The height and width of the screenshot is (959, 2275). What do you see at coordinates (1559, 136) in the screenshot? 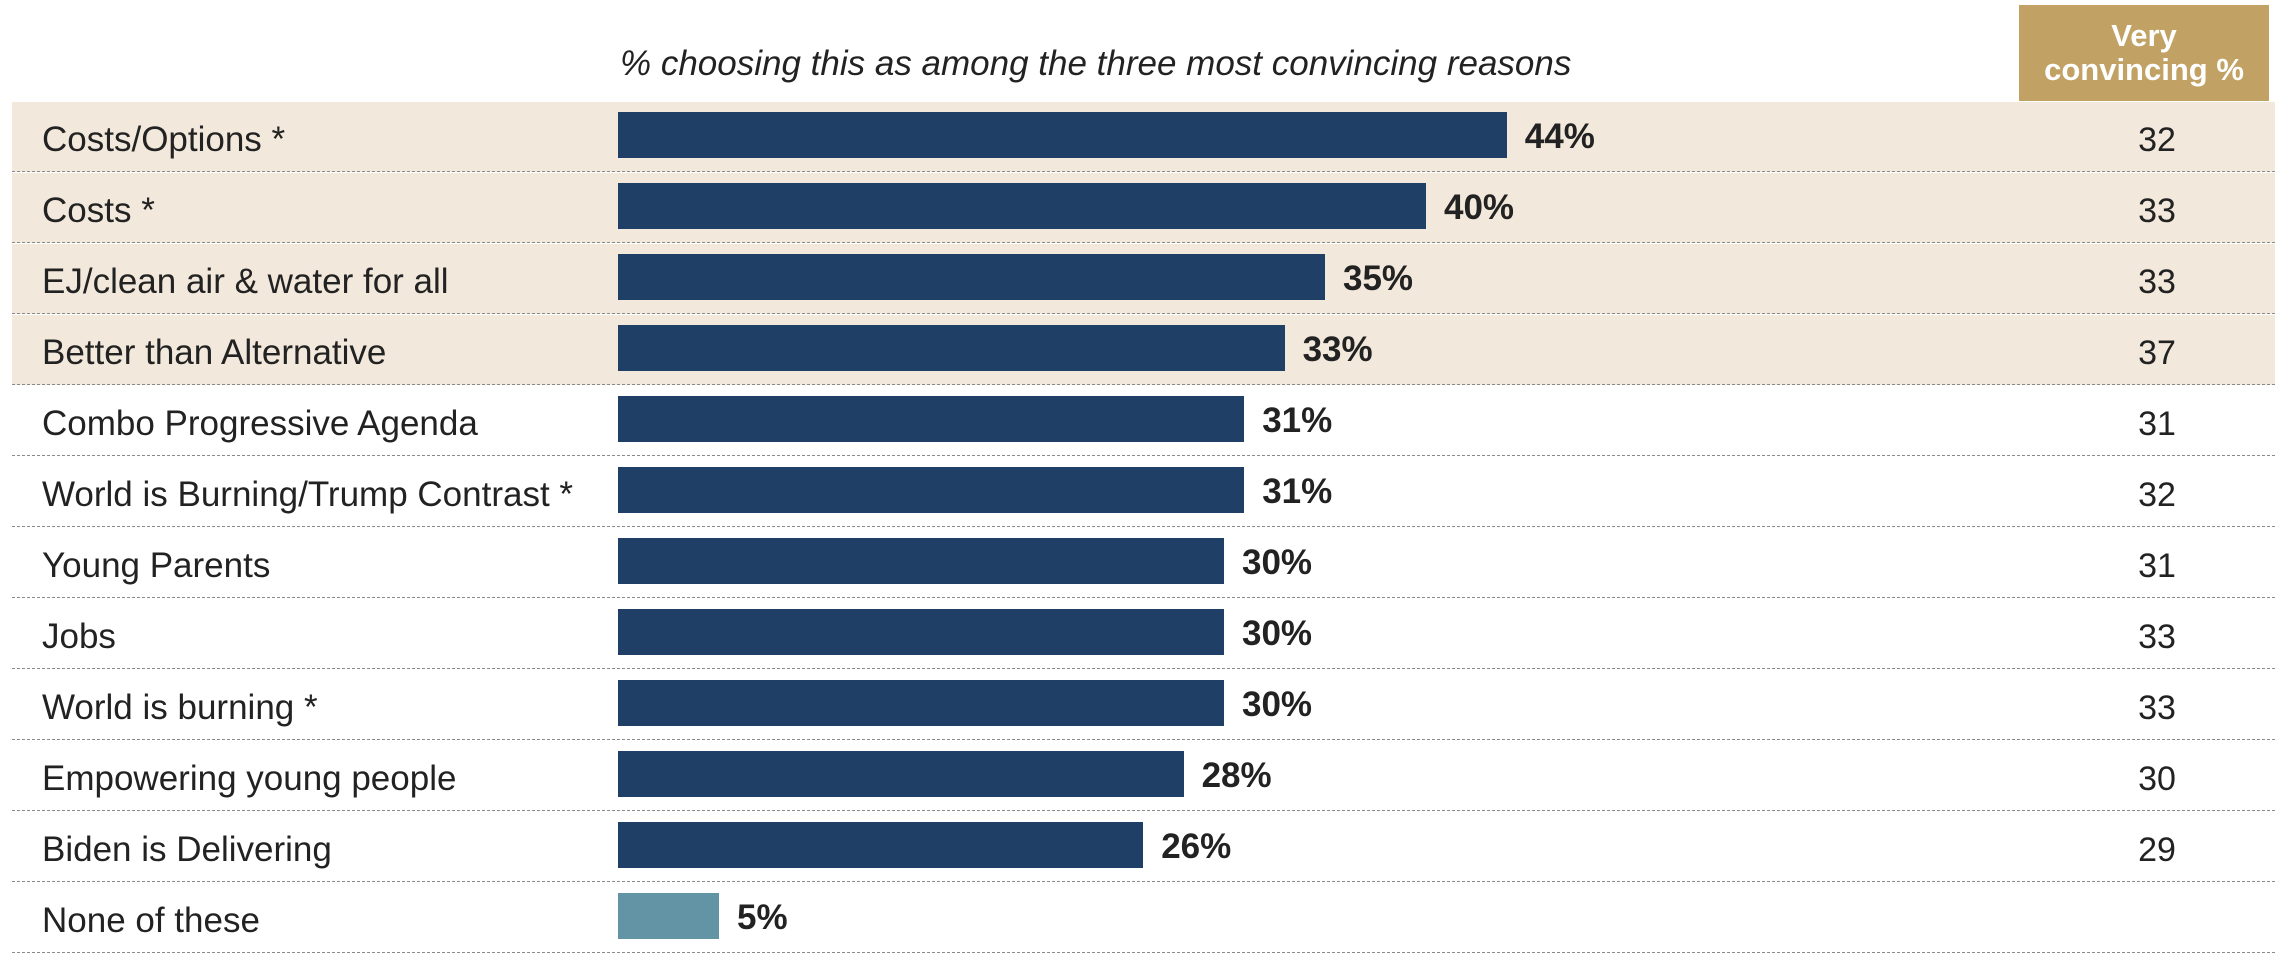
I see `bar-value-label: 44%` at bounding box center [1559, 136].